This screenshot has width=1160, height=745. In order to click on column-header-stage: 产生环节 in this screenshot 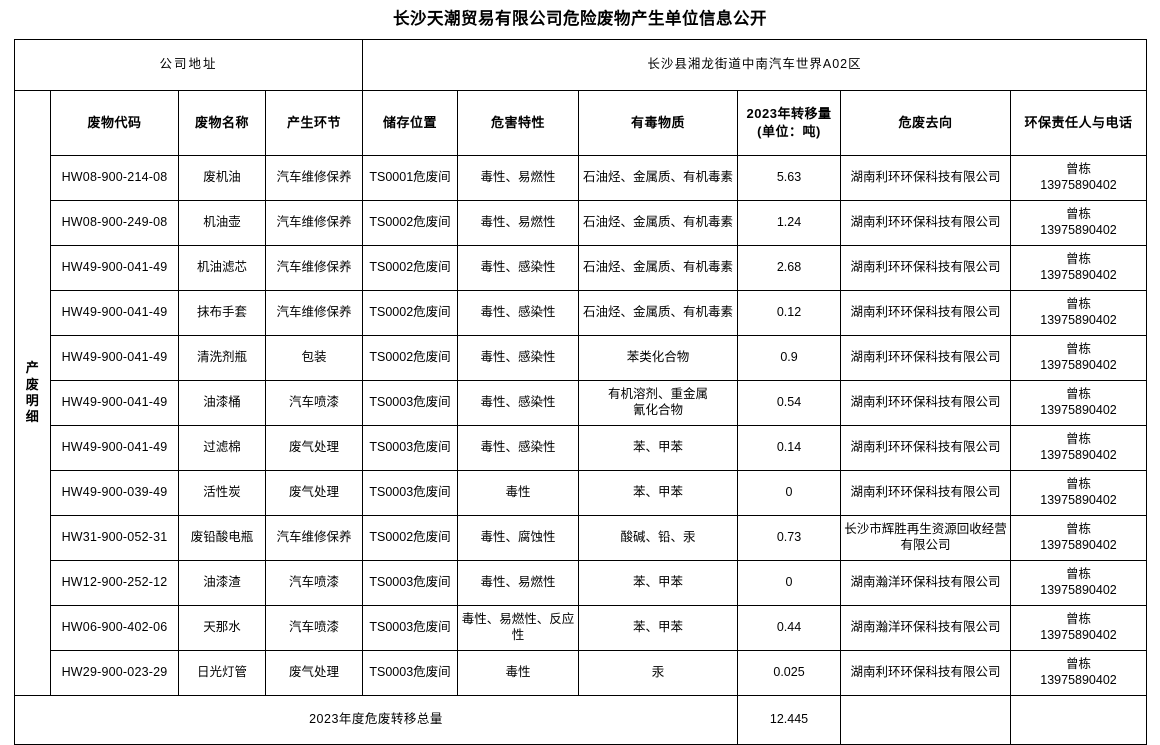, I will do `click(314, 122)`.